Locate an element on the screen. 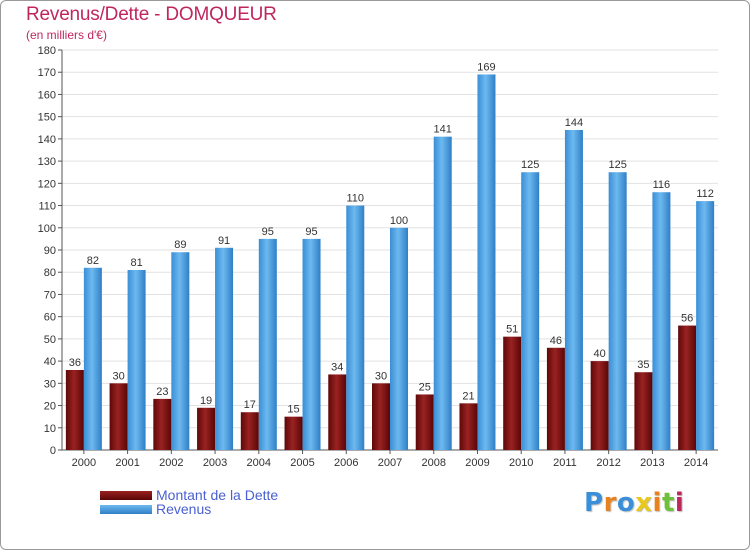 The width and height of the screenshot is (750, 550). chart-title: Revenus/Dette - DOMQUEUR is located at coordinates (151, 14).